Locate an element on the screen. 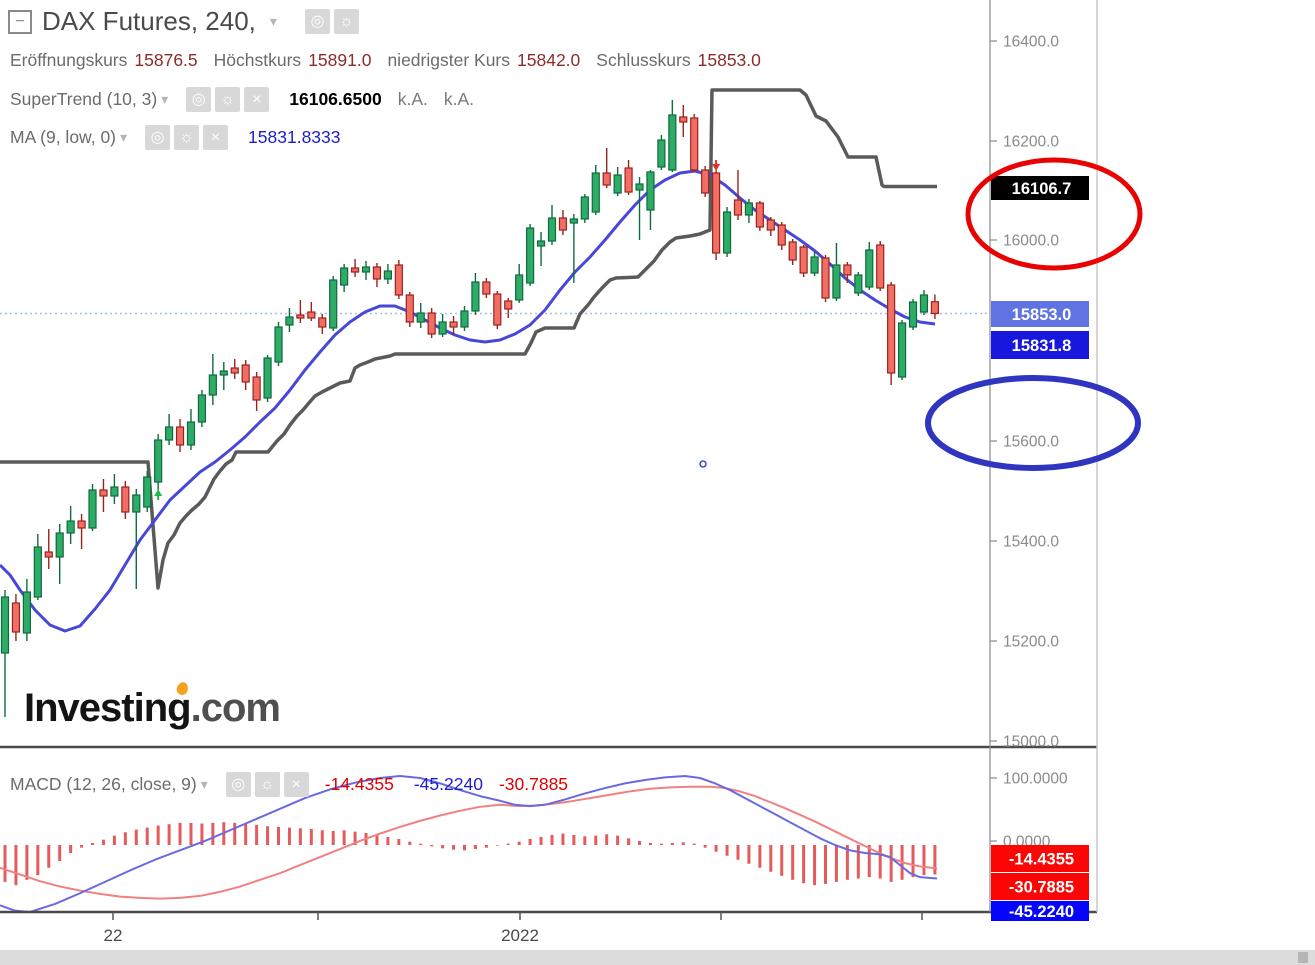  supertrend-value: 16106.6500 is located at coordinates (335, 99).